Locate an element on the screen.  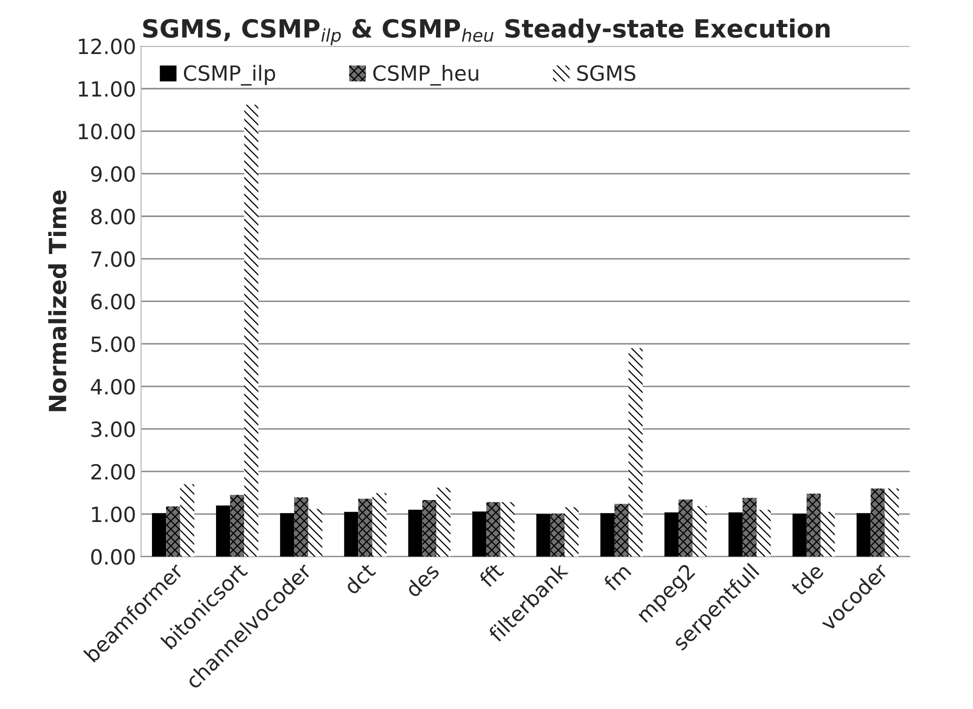
y-tick-label: 3.00 is located at coordinates (113, 429).